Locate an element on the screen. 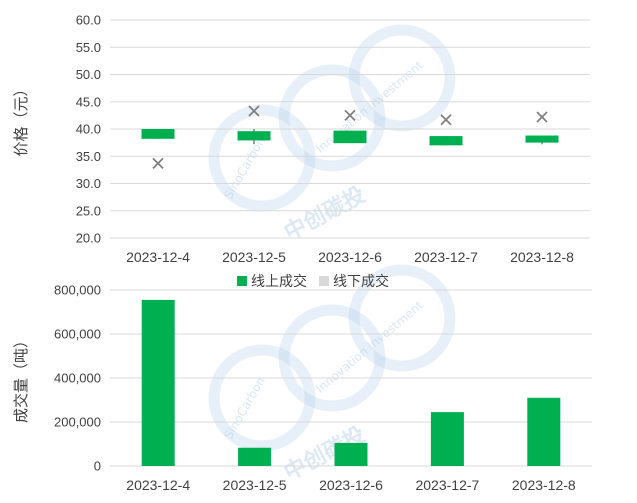 The width and height of the screenshot is (637, 503). price-y-tick-label: 60.0 is located at coordinates (88, 20).